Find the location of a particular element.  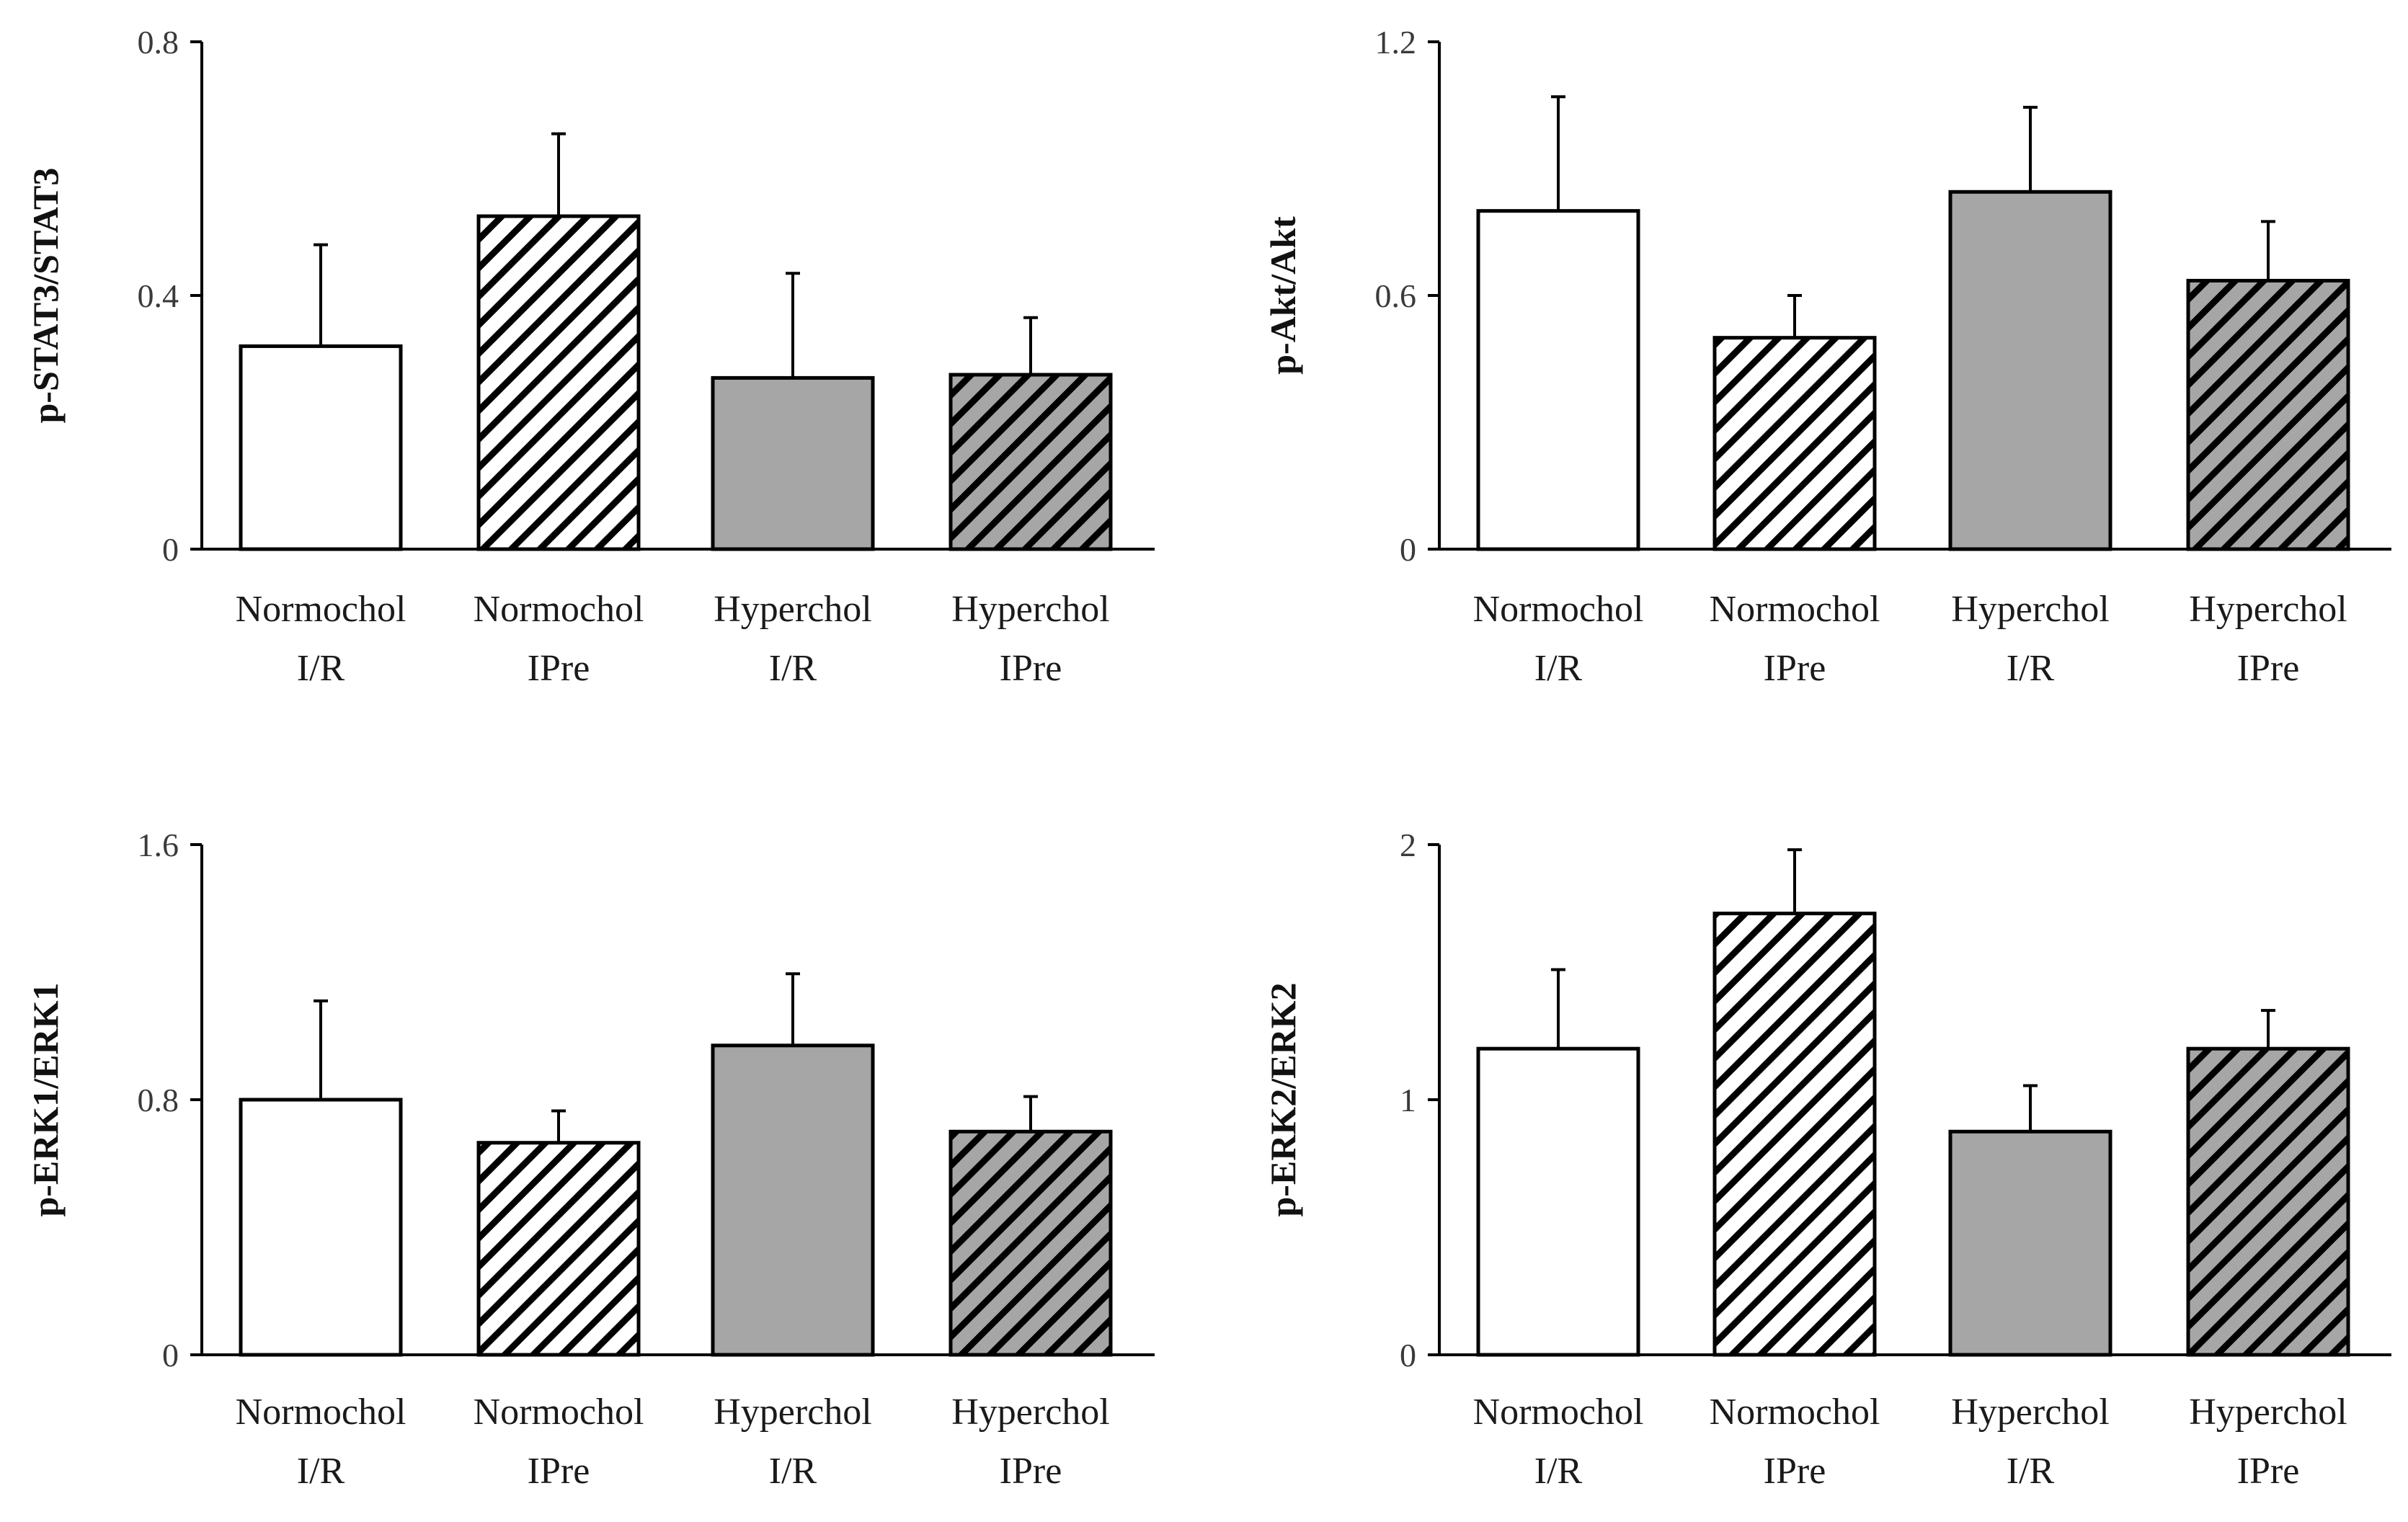

y-tick-label: 0.6 is located at coordinates (1396, 295).